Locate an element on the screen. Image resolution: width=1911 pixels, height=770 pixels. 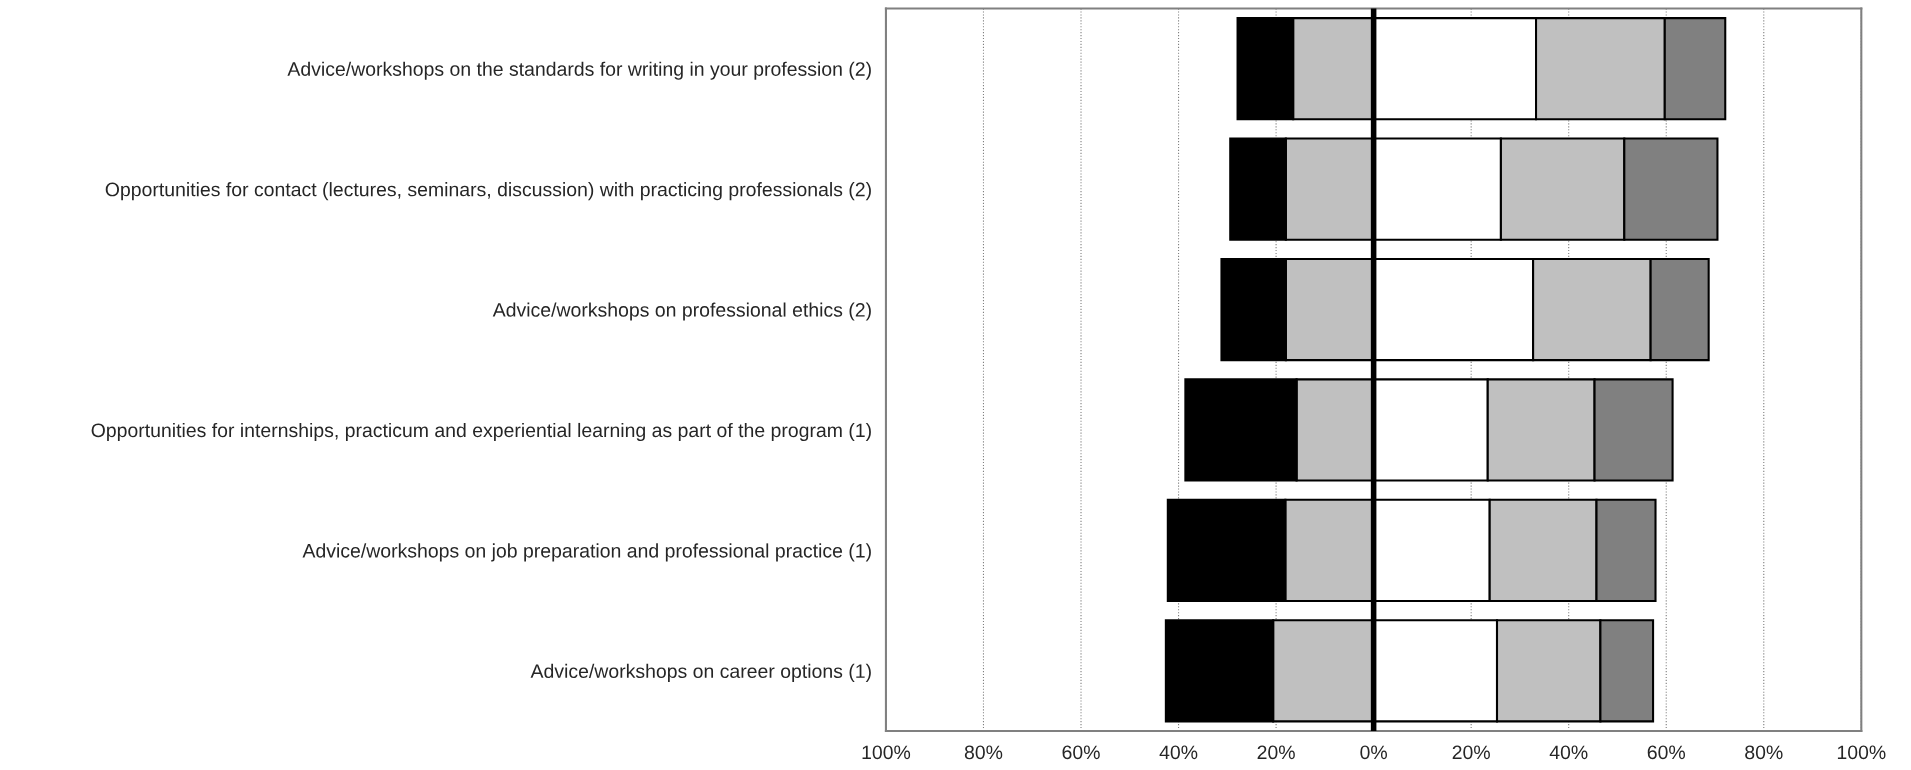
y-tick-label: Opportunities for internships, practicum and experiential learning as part of the program (1) is located at coordinates (481, 432).